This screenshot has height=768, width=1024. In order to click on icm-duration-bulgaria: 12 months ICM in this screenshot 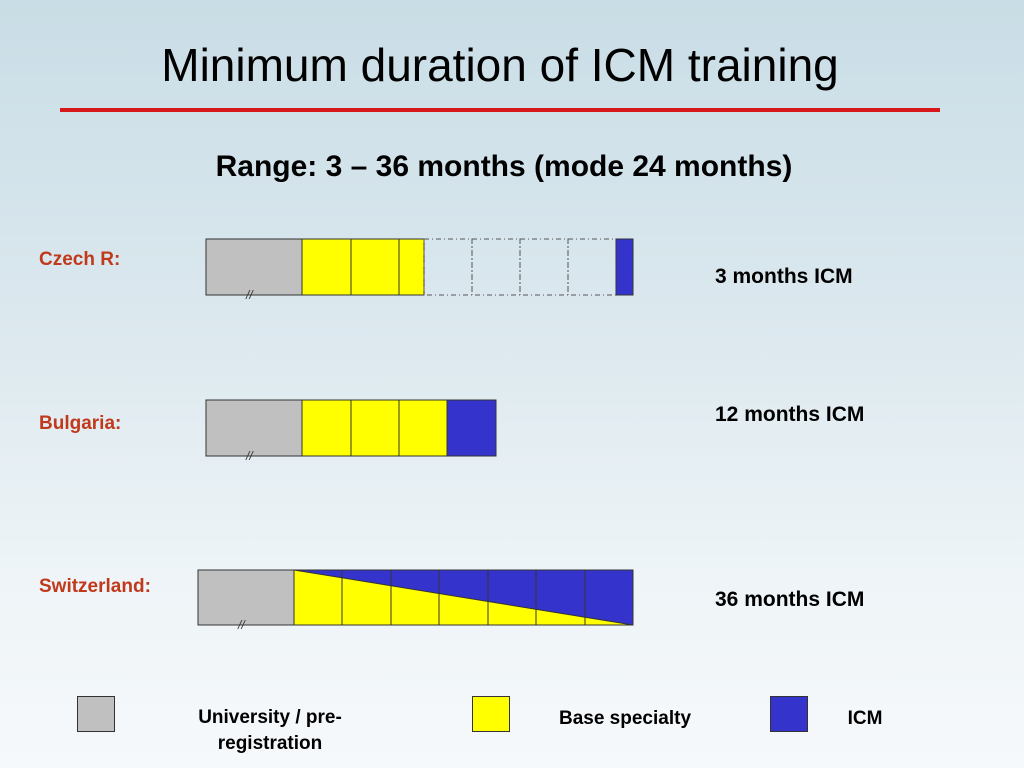, I will do `click(790, 414)`.